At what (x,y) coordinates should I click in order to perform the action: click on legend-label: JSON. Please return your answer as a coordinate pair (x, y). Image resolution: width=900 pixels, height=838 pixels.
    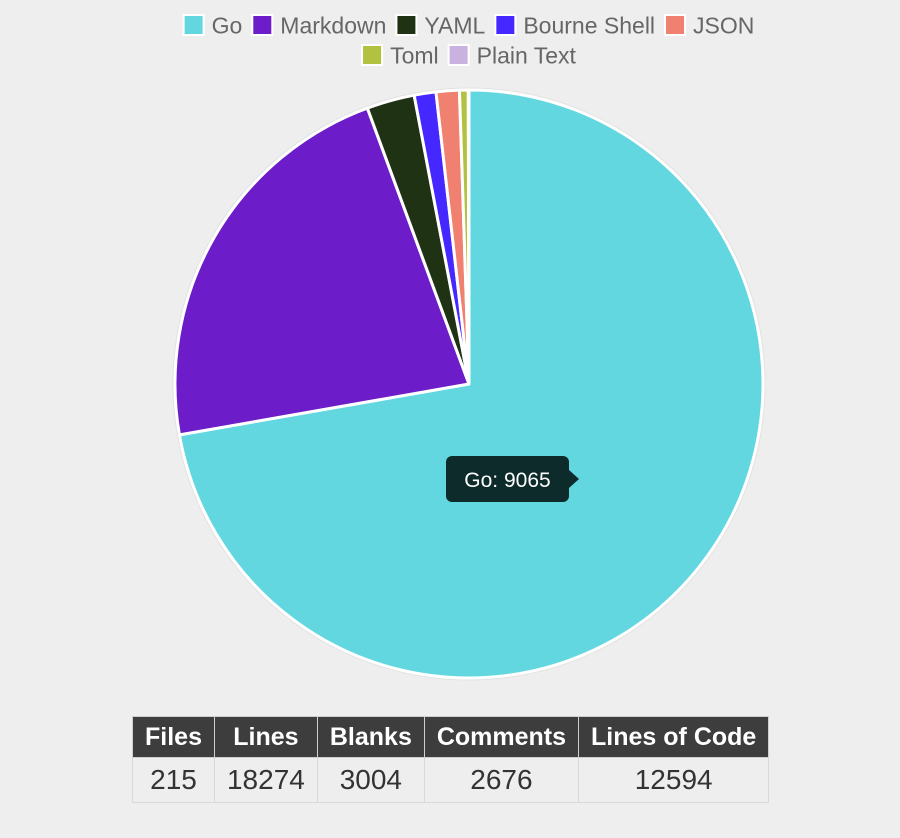
    Looking at the image, I should click on (723, 25).